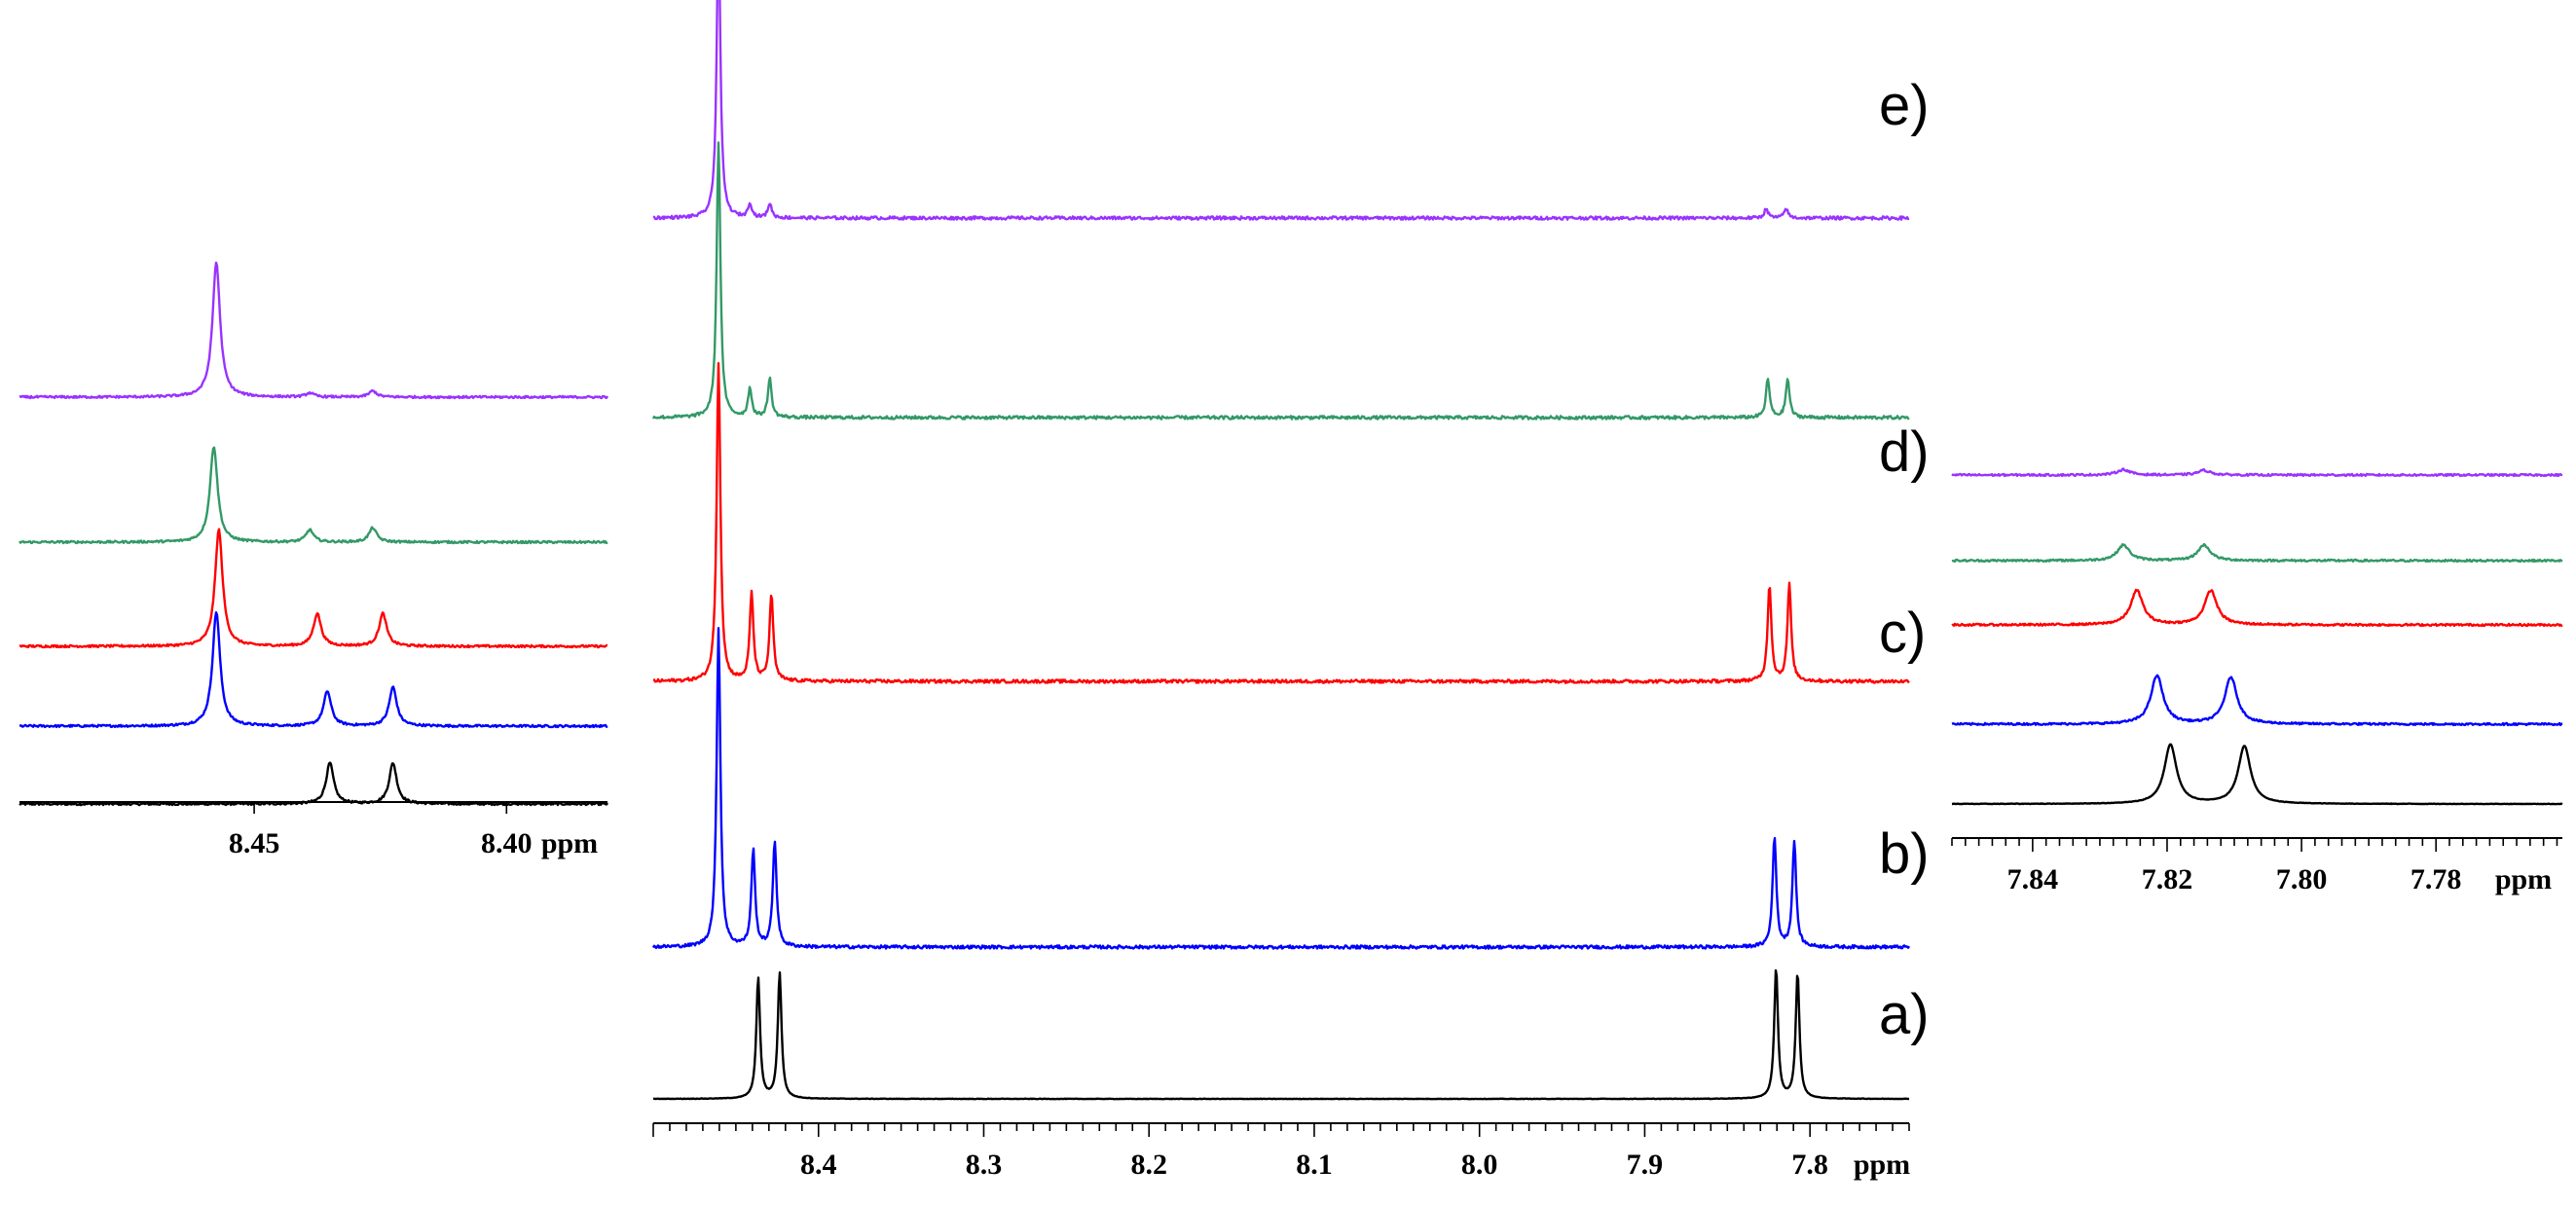 Image resolution: width=2576 pixels, height=1205 pixels. I want to click on x-tick-label: 8.40, so click(507, 843).